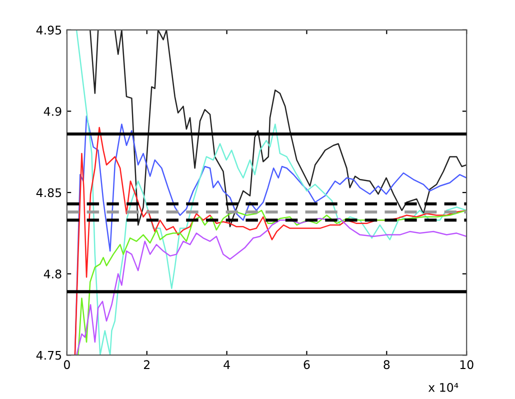 This screenshot has height=399, width=515. What do you see at coordinates (227, 364) in the screenshot?
I see `x-tick-label: 4` at bounding box center [227, 364].